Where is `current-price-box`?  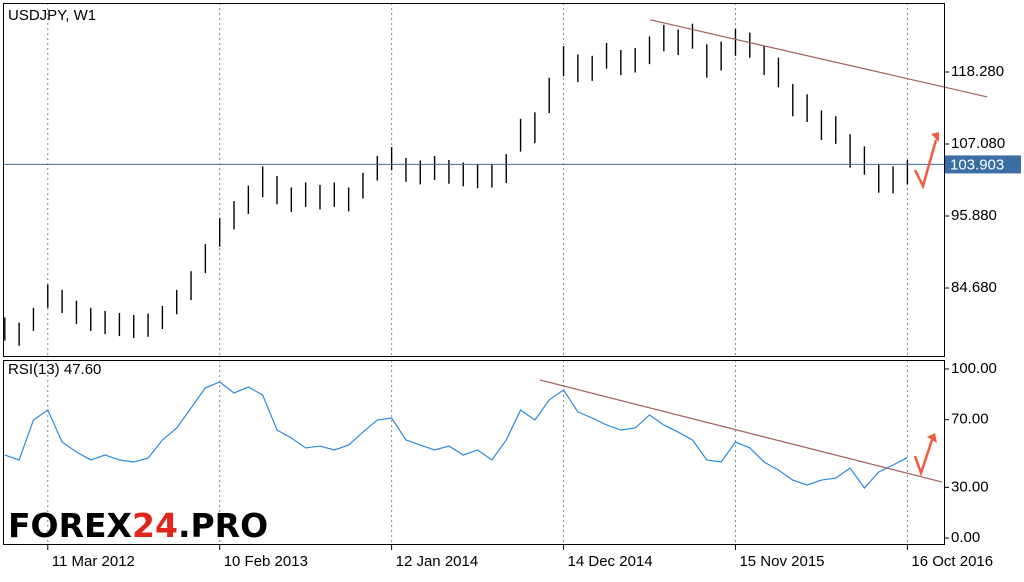
current-price-box is located at coordinates (983, 164).